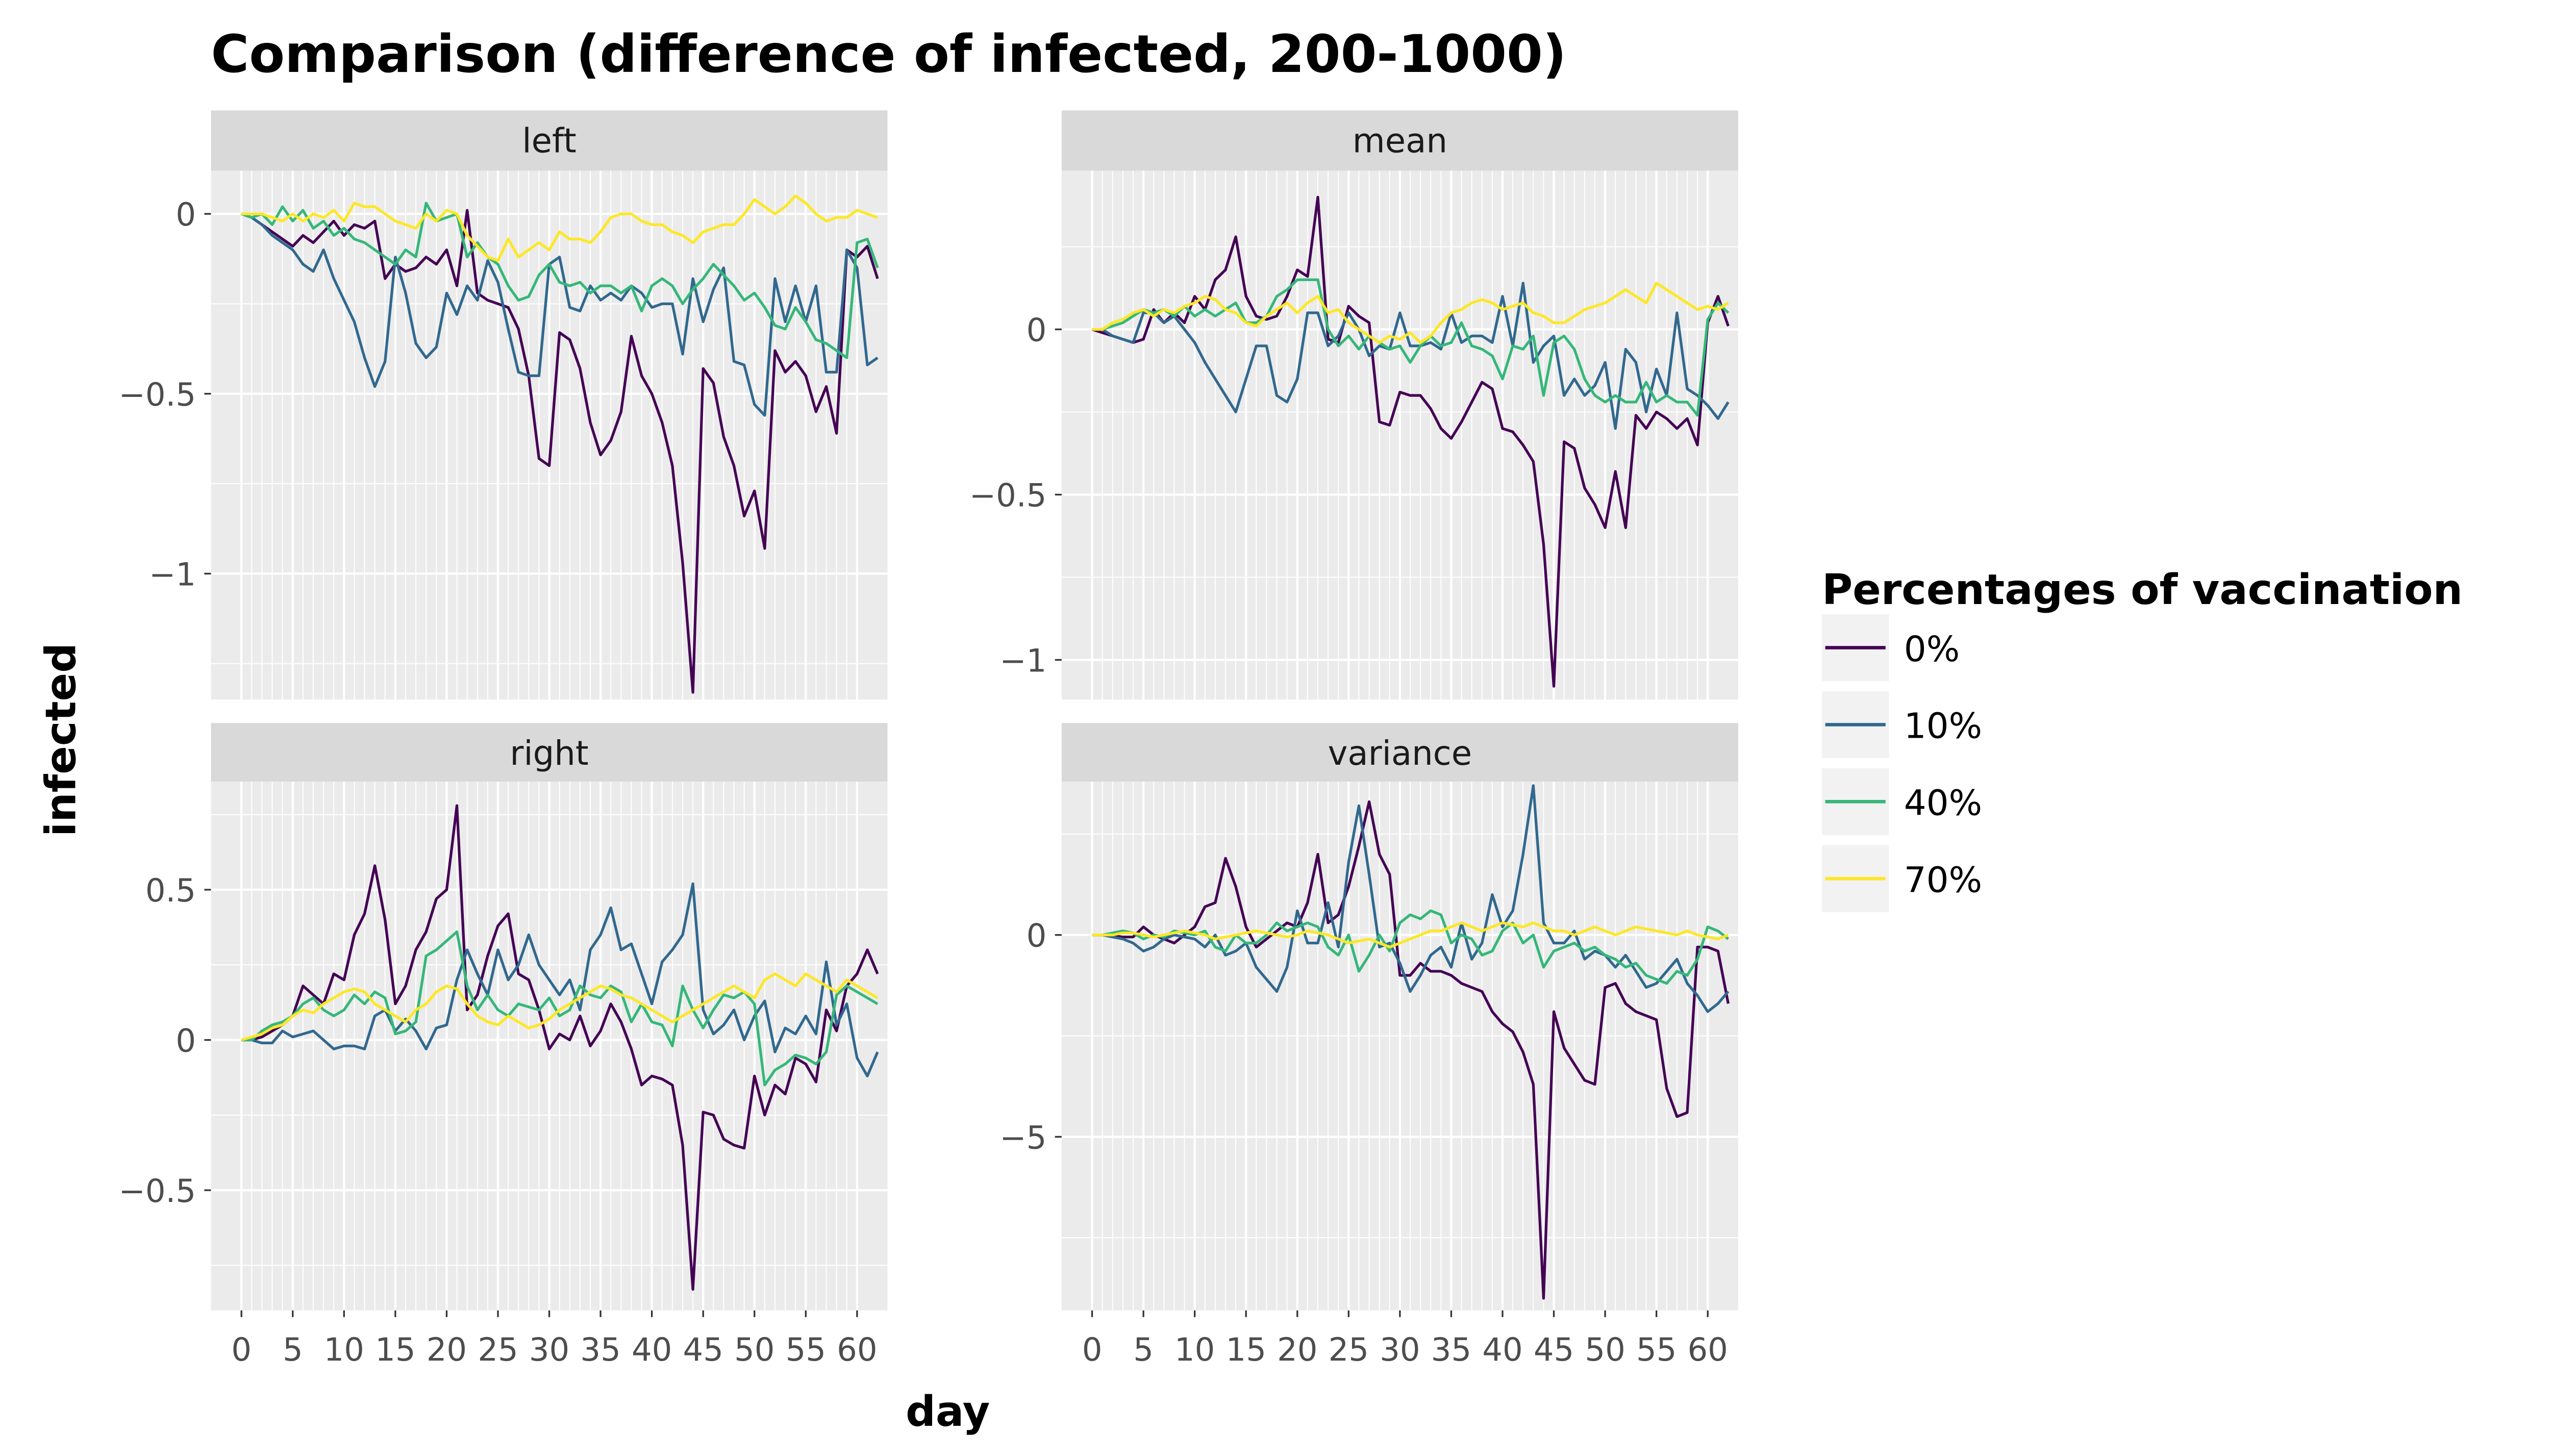 This screenshot has height=1456, width=2551. I want to click on facet-strip-label: variance, so click(1400, 753).